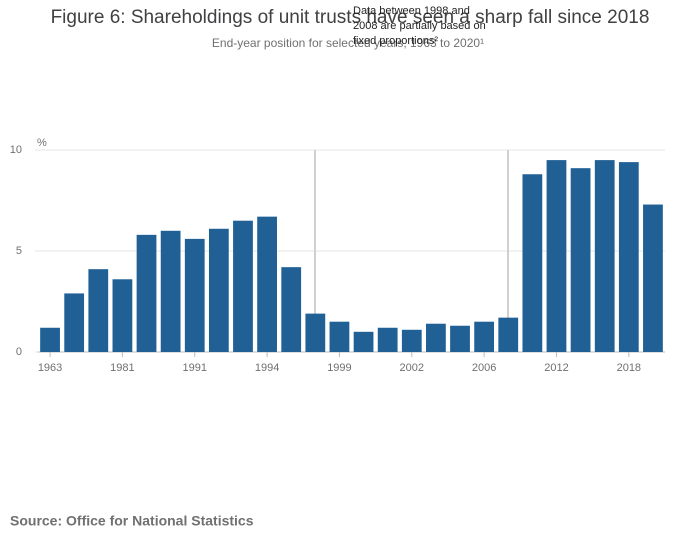 The image size is (700, 549). Describe the element at coordinates (19, 251) in the screenshot. I see `y-tick-label: 5` at that location.